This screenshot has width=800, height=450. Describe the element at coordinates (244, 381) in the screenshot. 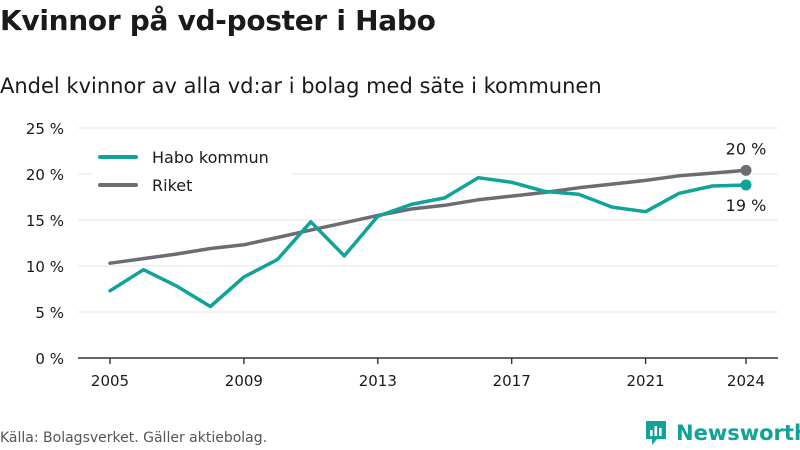

I see `x-tick-label: 2009` at that location.